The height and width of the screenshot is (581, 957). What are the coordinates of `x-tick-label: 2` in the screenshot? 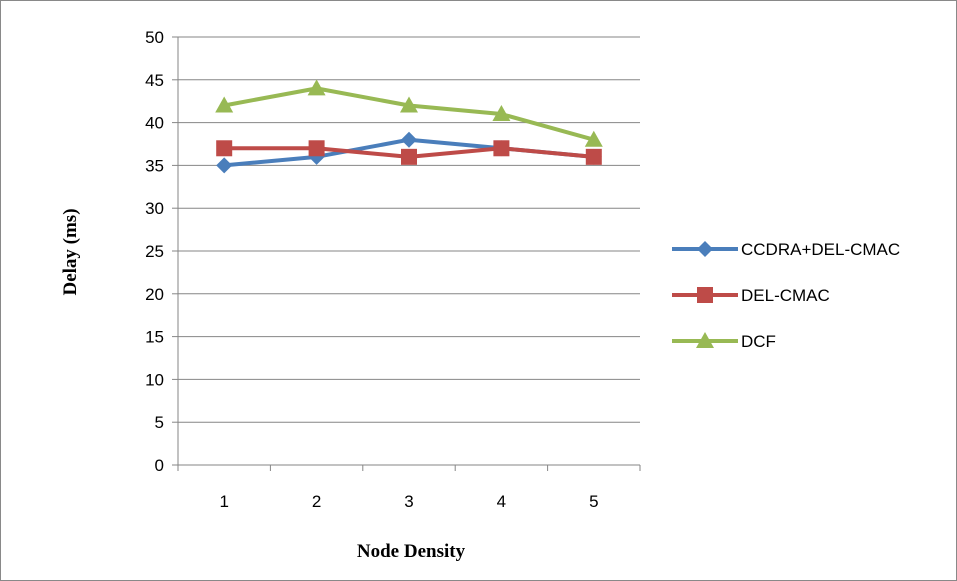 It's located at (316, 501).